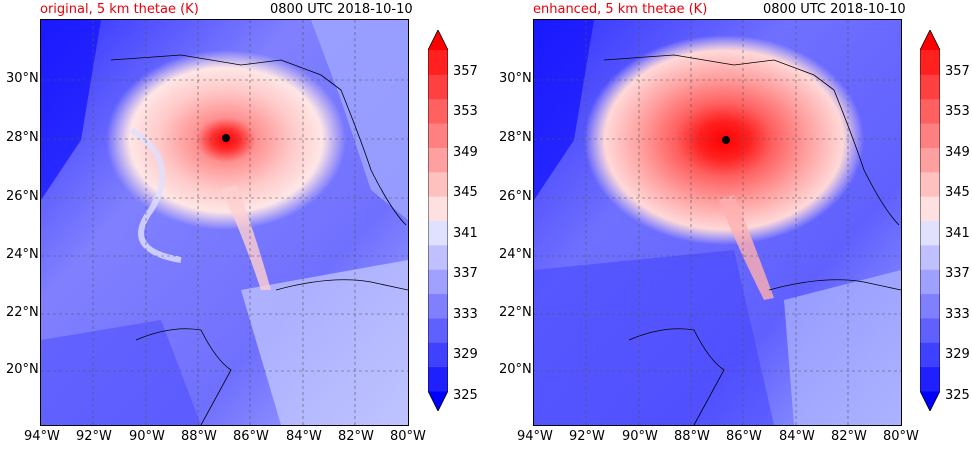 The width and height of the screenshot is (972, 449). Describe the element at coordinates (465, 71) in the screenshot. I see `panel1-colorbar-tick: 357` at that location.